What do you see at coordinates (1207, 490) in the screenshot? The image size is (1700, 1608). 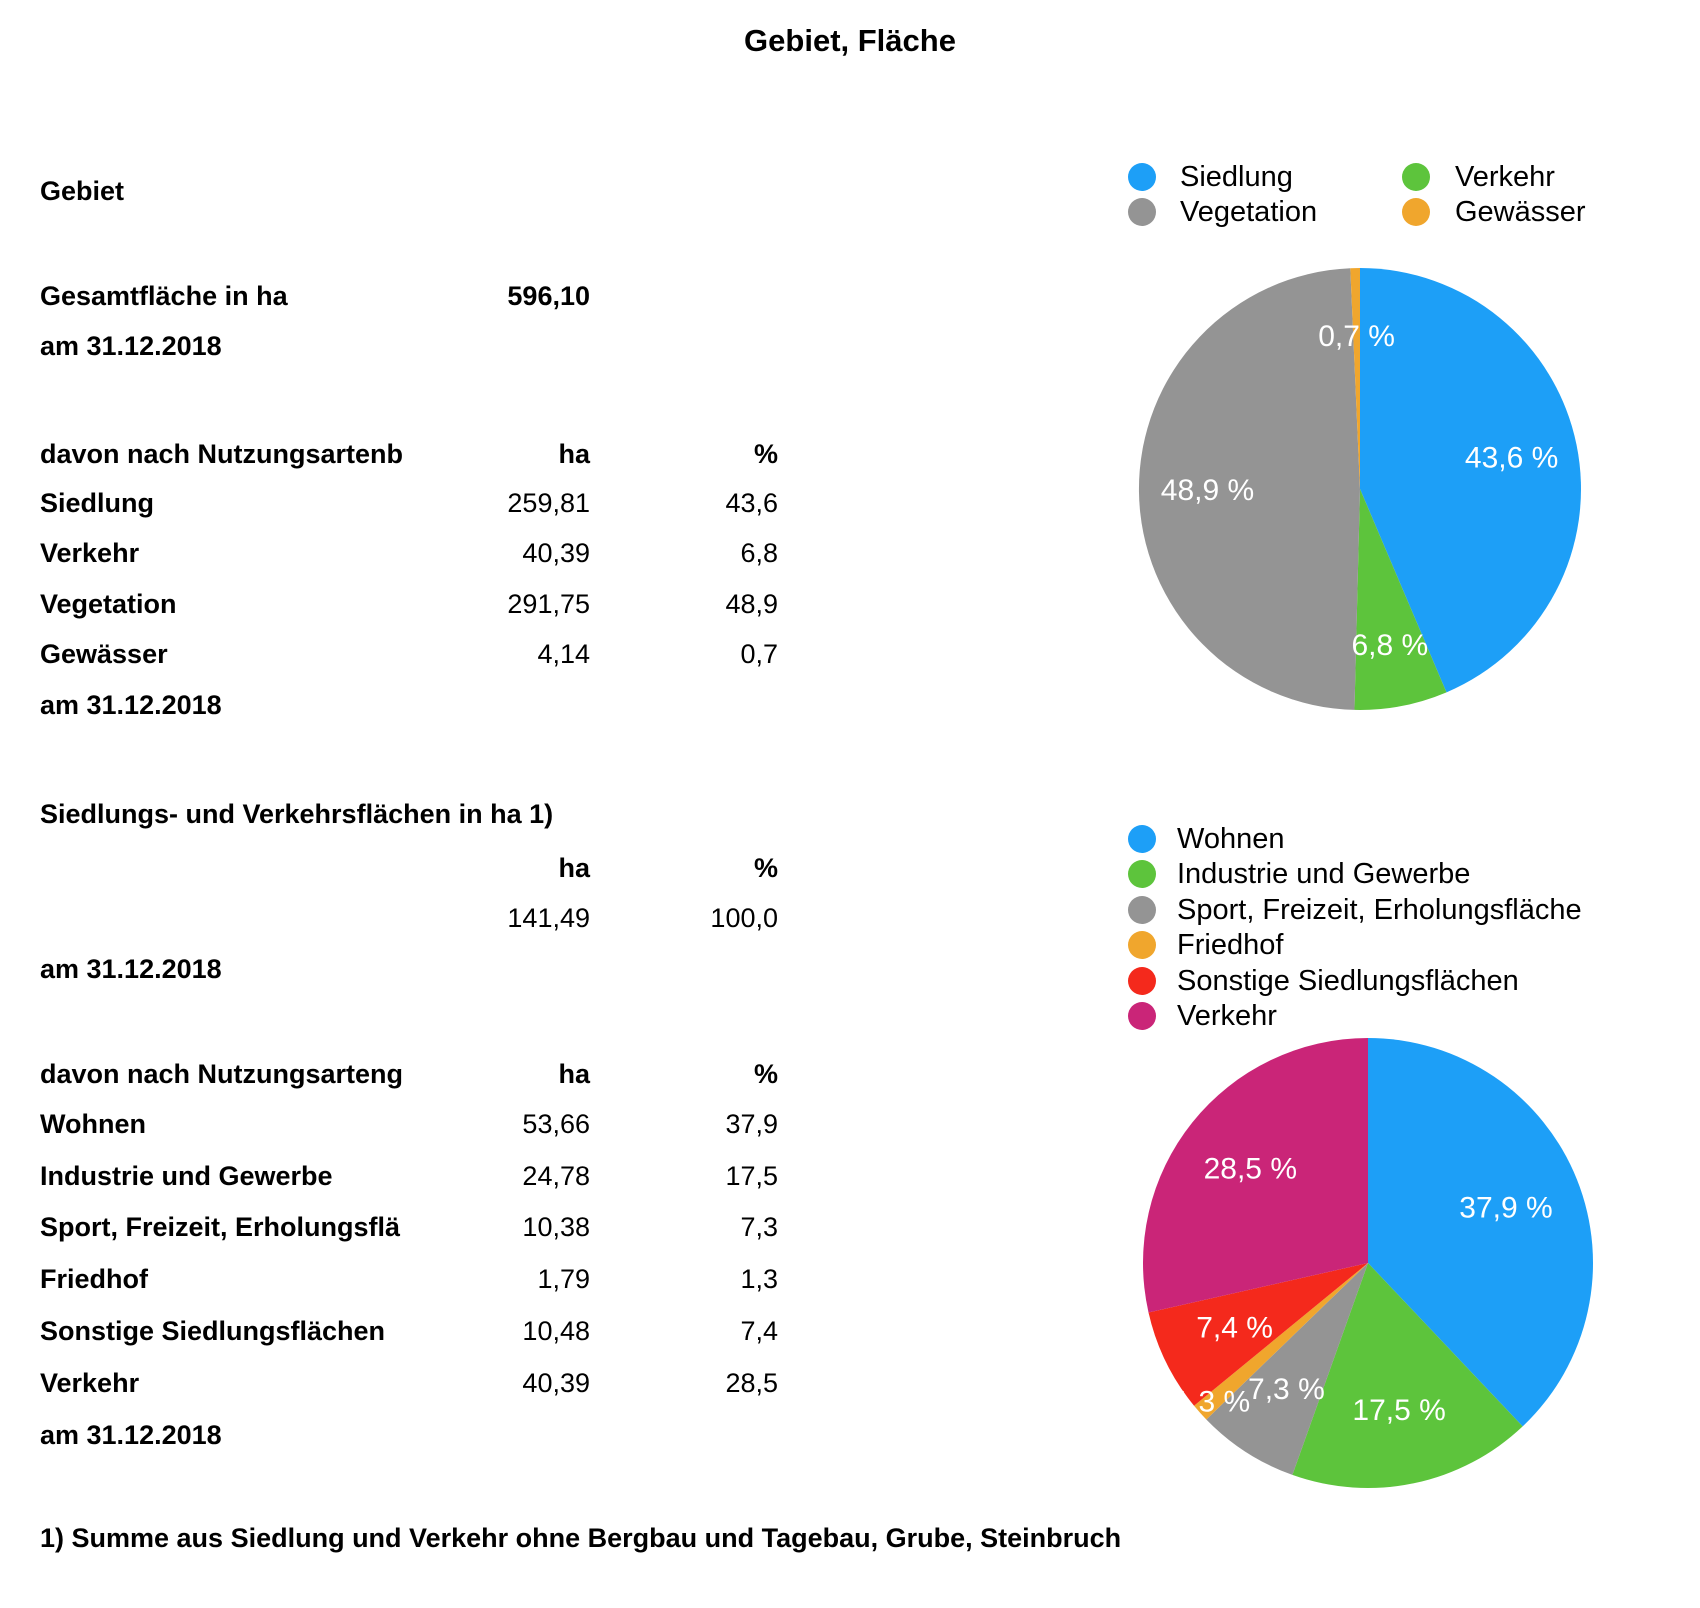 I see `pie-slice-label: 48,9 %` at bounding box center [1207, 490].